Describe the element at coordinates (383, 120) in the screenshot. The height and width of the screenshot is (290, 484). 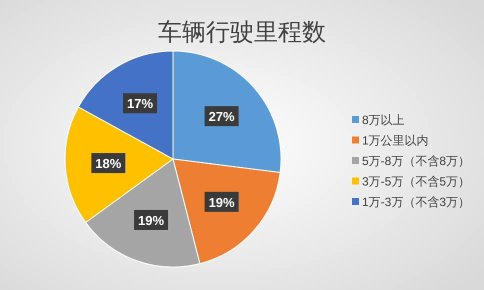
I see `slice-label: 8万以上` at that location.